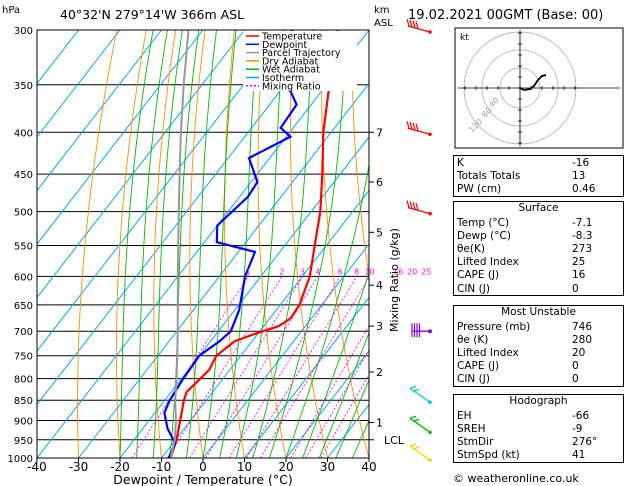 Image resolution: width=629 pixels, height=486 pixels. I want to click on x-tick-label: -30, so click(79, 467).